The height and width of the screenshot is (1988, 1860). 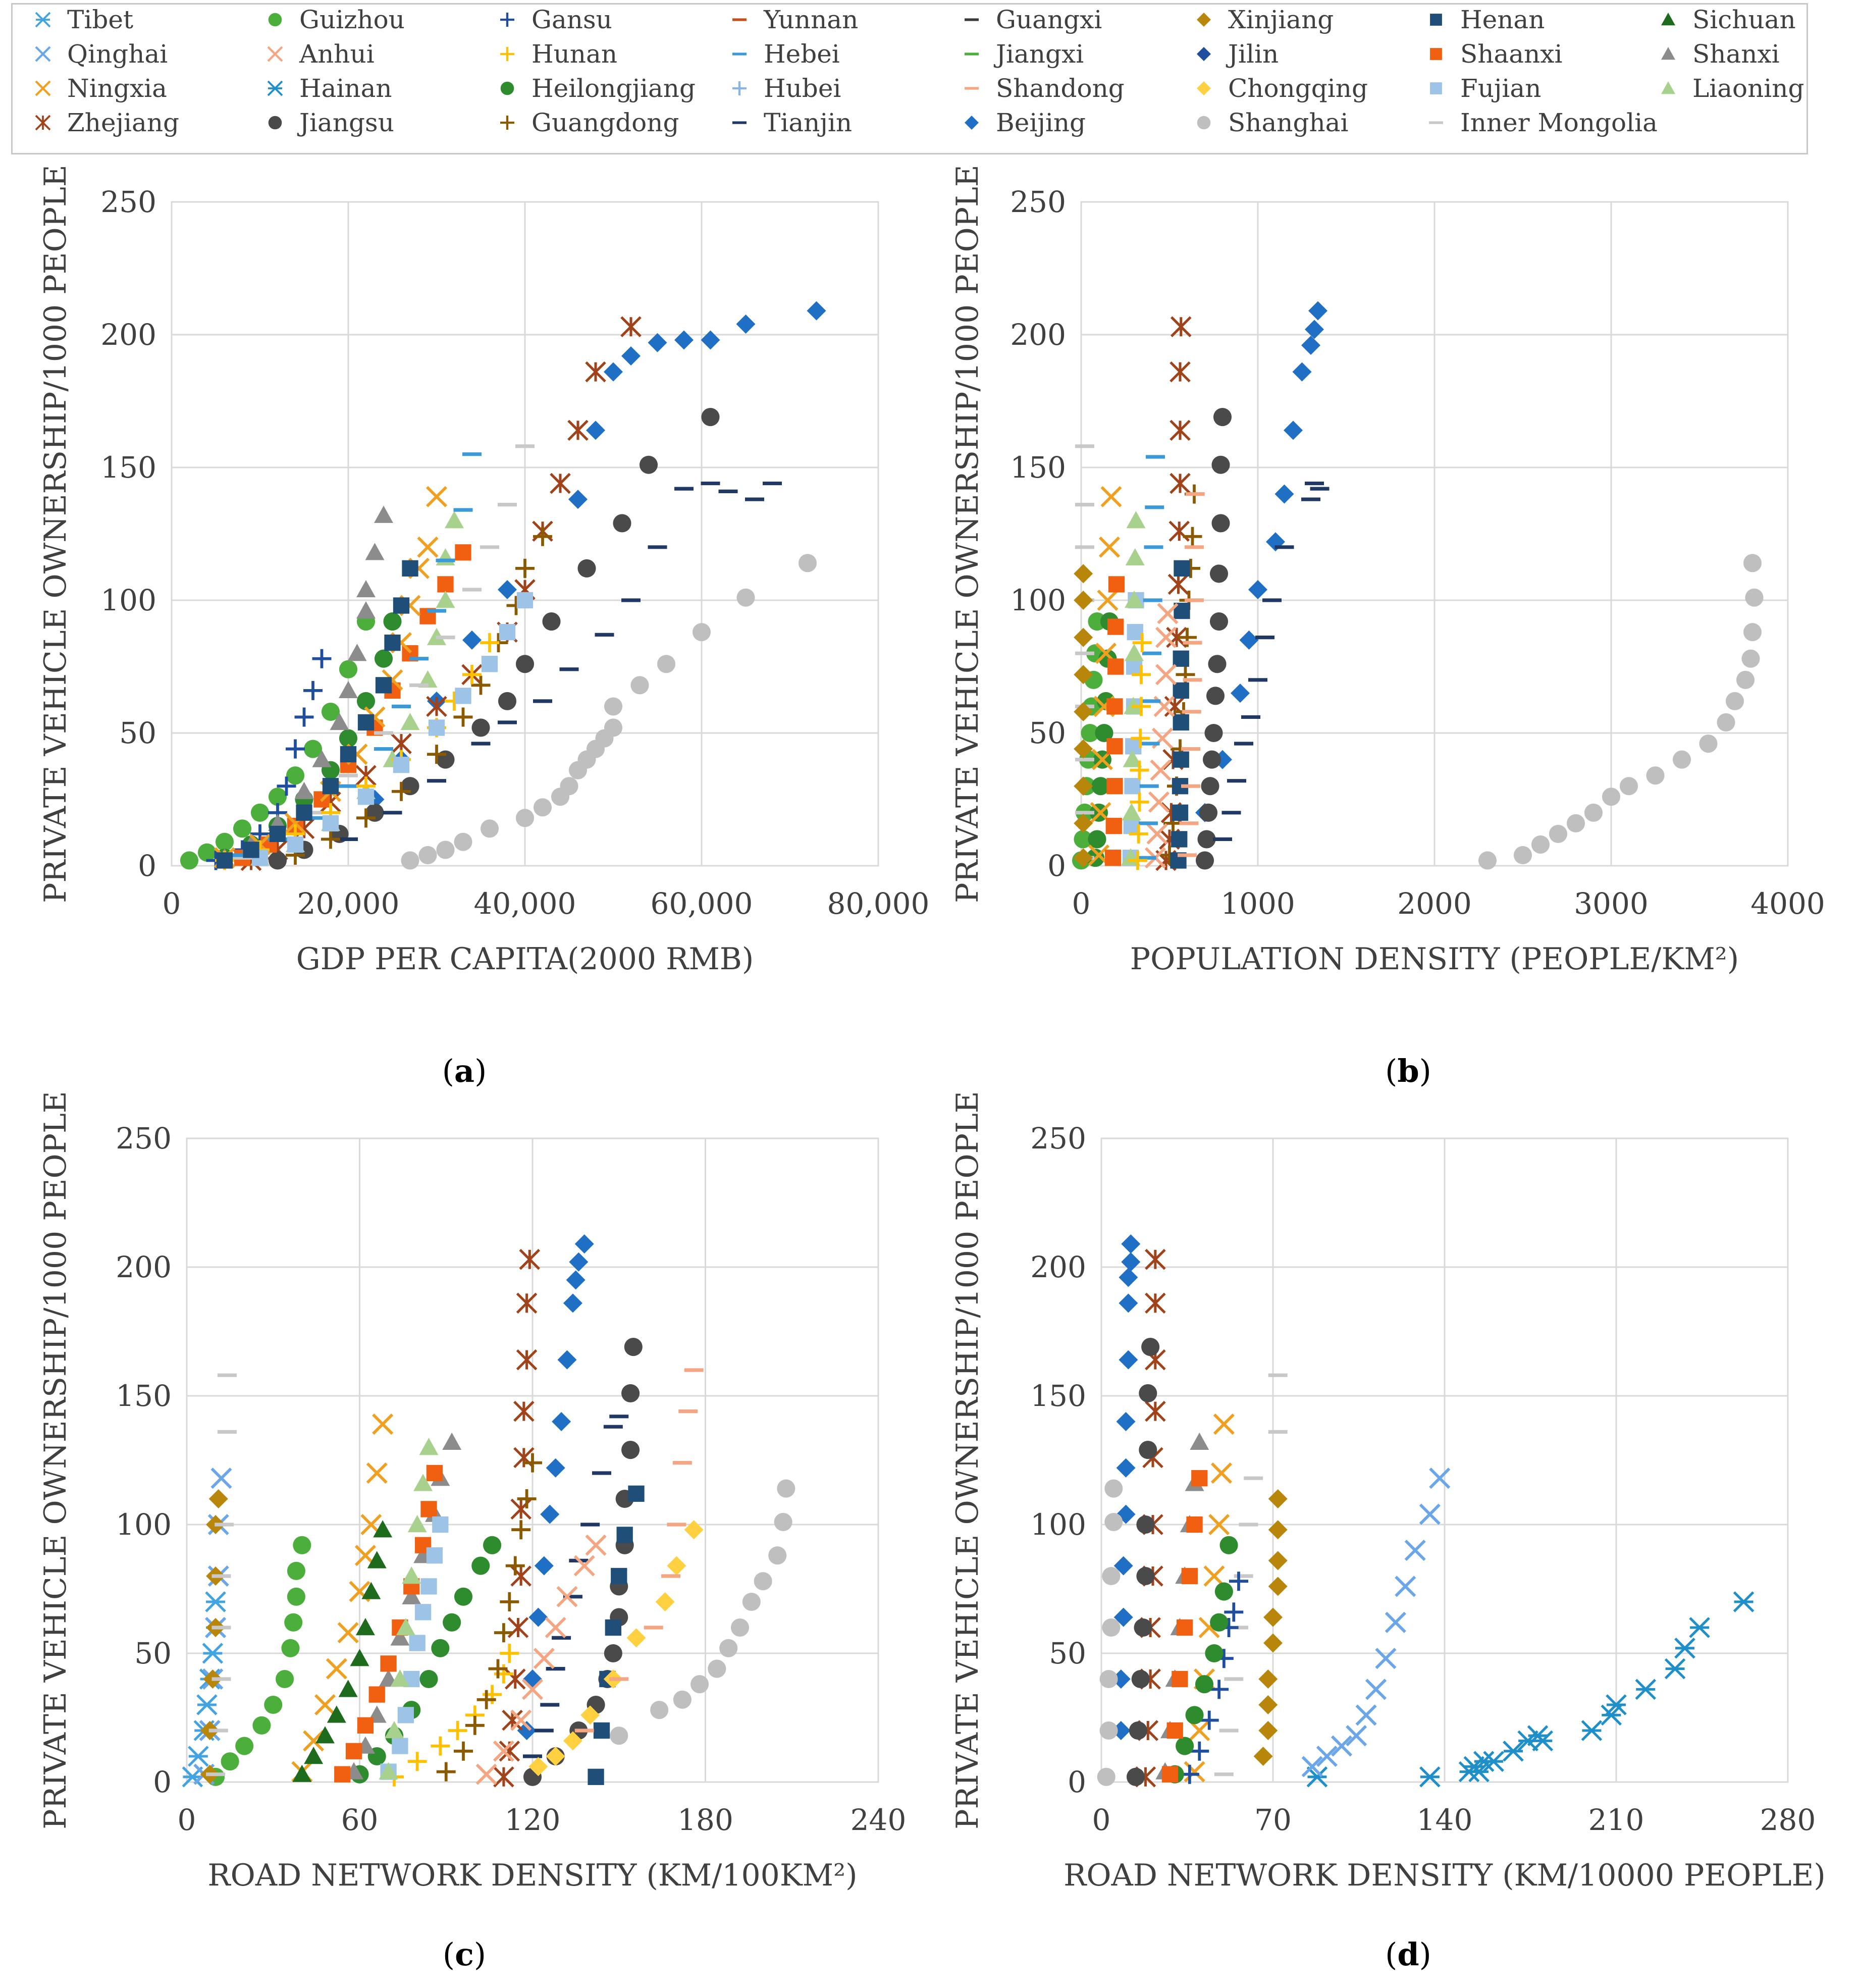 I want to click on legend-marker-tianjin, so click(x=740, y=122).